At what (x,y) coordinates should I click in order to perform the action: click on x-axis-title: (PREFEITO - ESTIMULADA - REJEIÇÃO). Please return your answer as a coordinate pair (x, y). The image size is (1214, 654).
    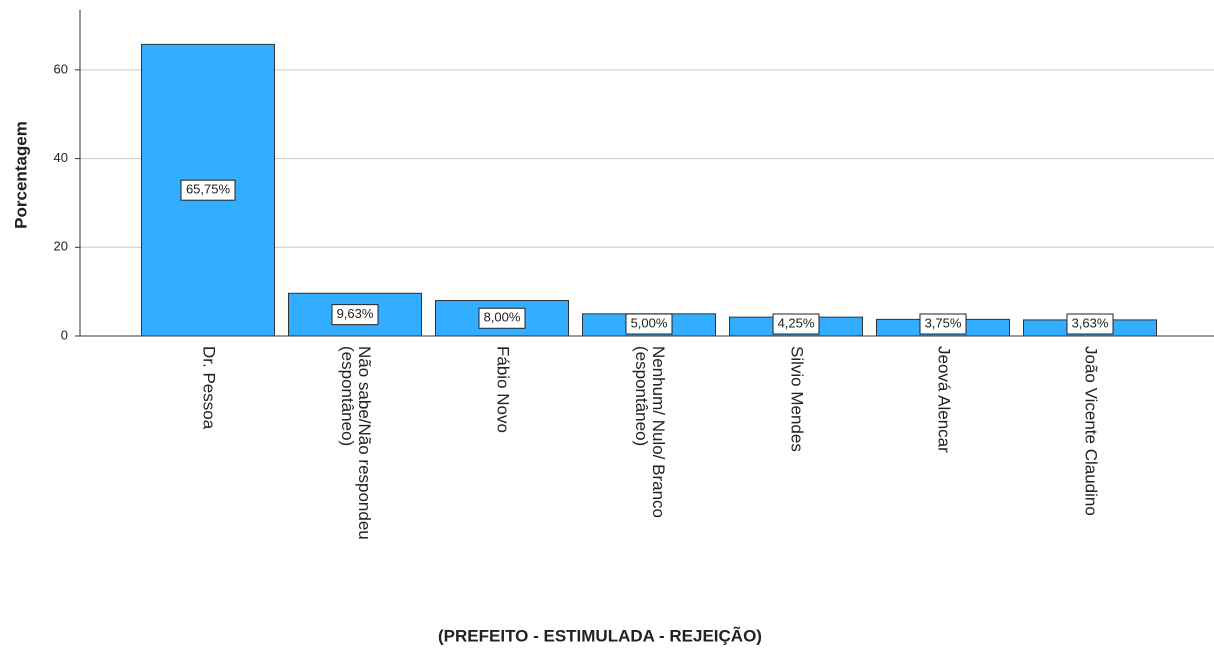
    Looking at the image, I should click on (600, 635).